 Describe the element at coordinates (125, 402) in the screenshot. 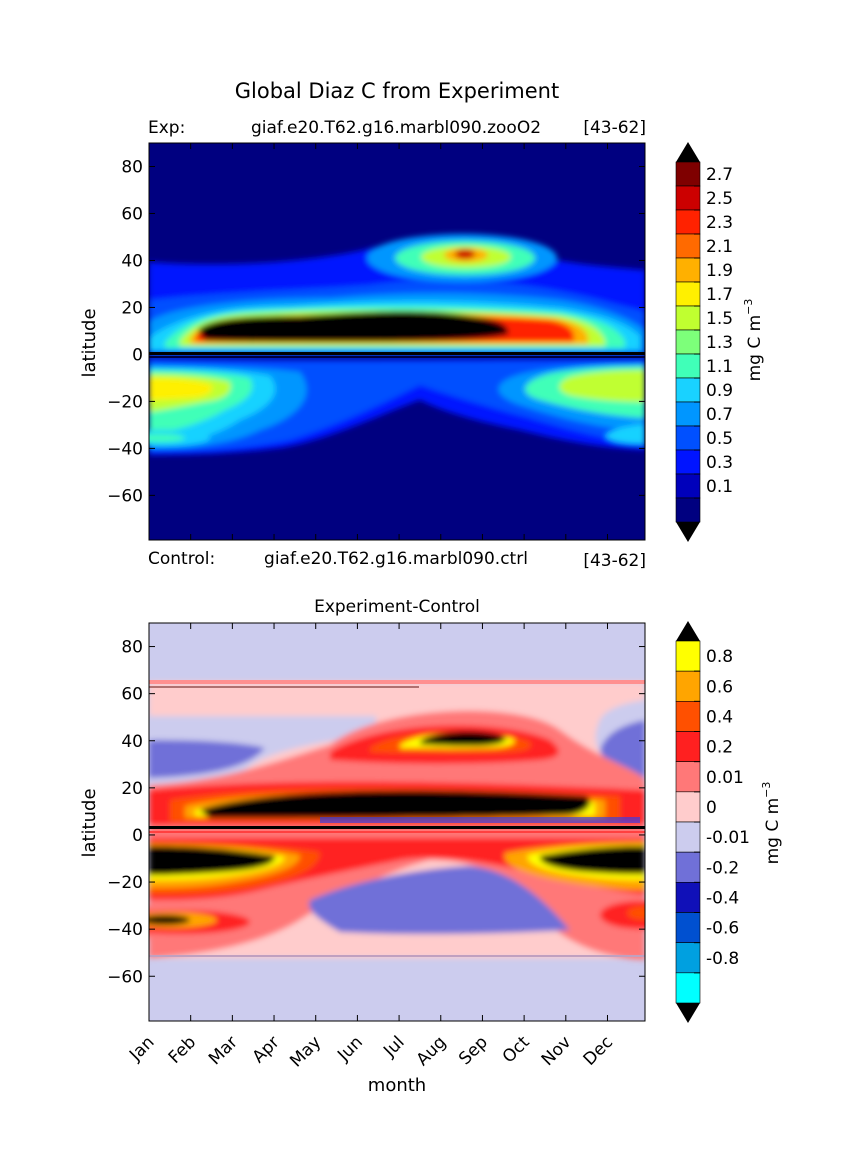

I see `top-ytick-label: −20` at that location.